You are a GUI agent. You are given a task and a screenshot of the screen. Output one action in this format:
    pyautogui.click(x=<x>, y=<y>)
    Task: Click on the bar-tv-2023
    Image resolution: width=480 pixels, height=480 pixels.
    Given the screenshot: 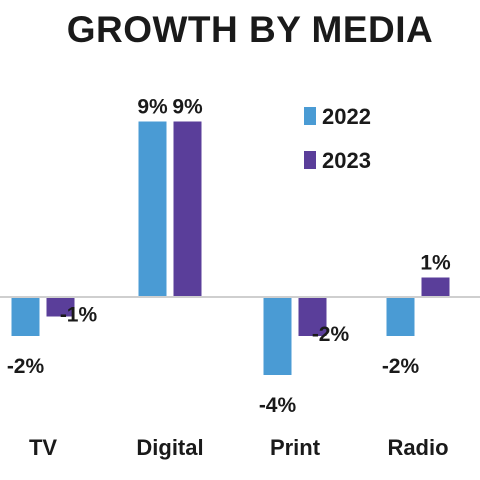 What is the action you would take?
    pyautogui.click(x=60, y=307)
    